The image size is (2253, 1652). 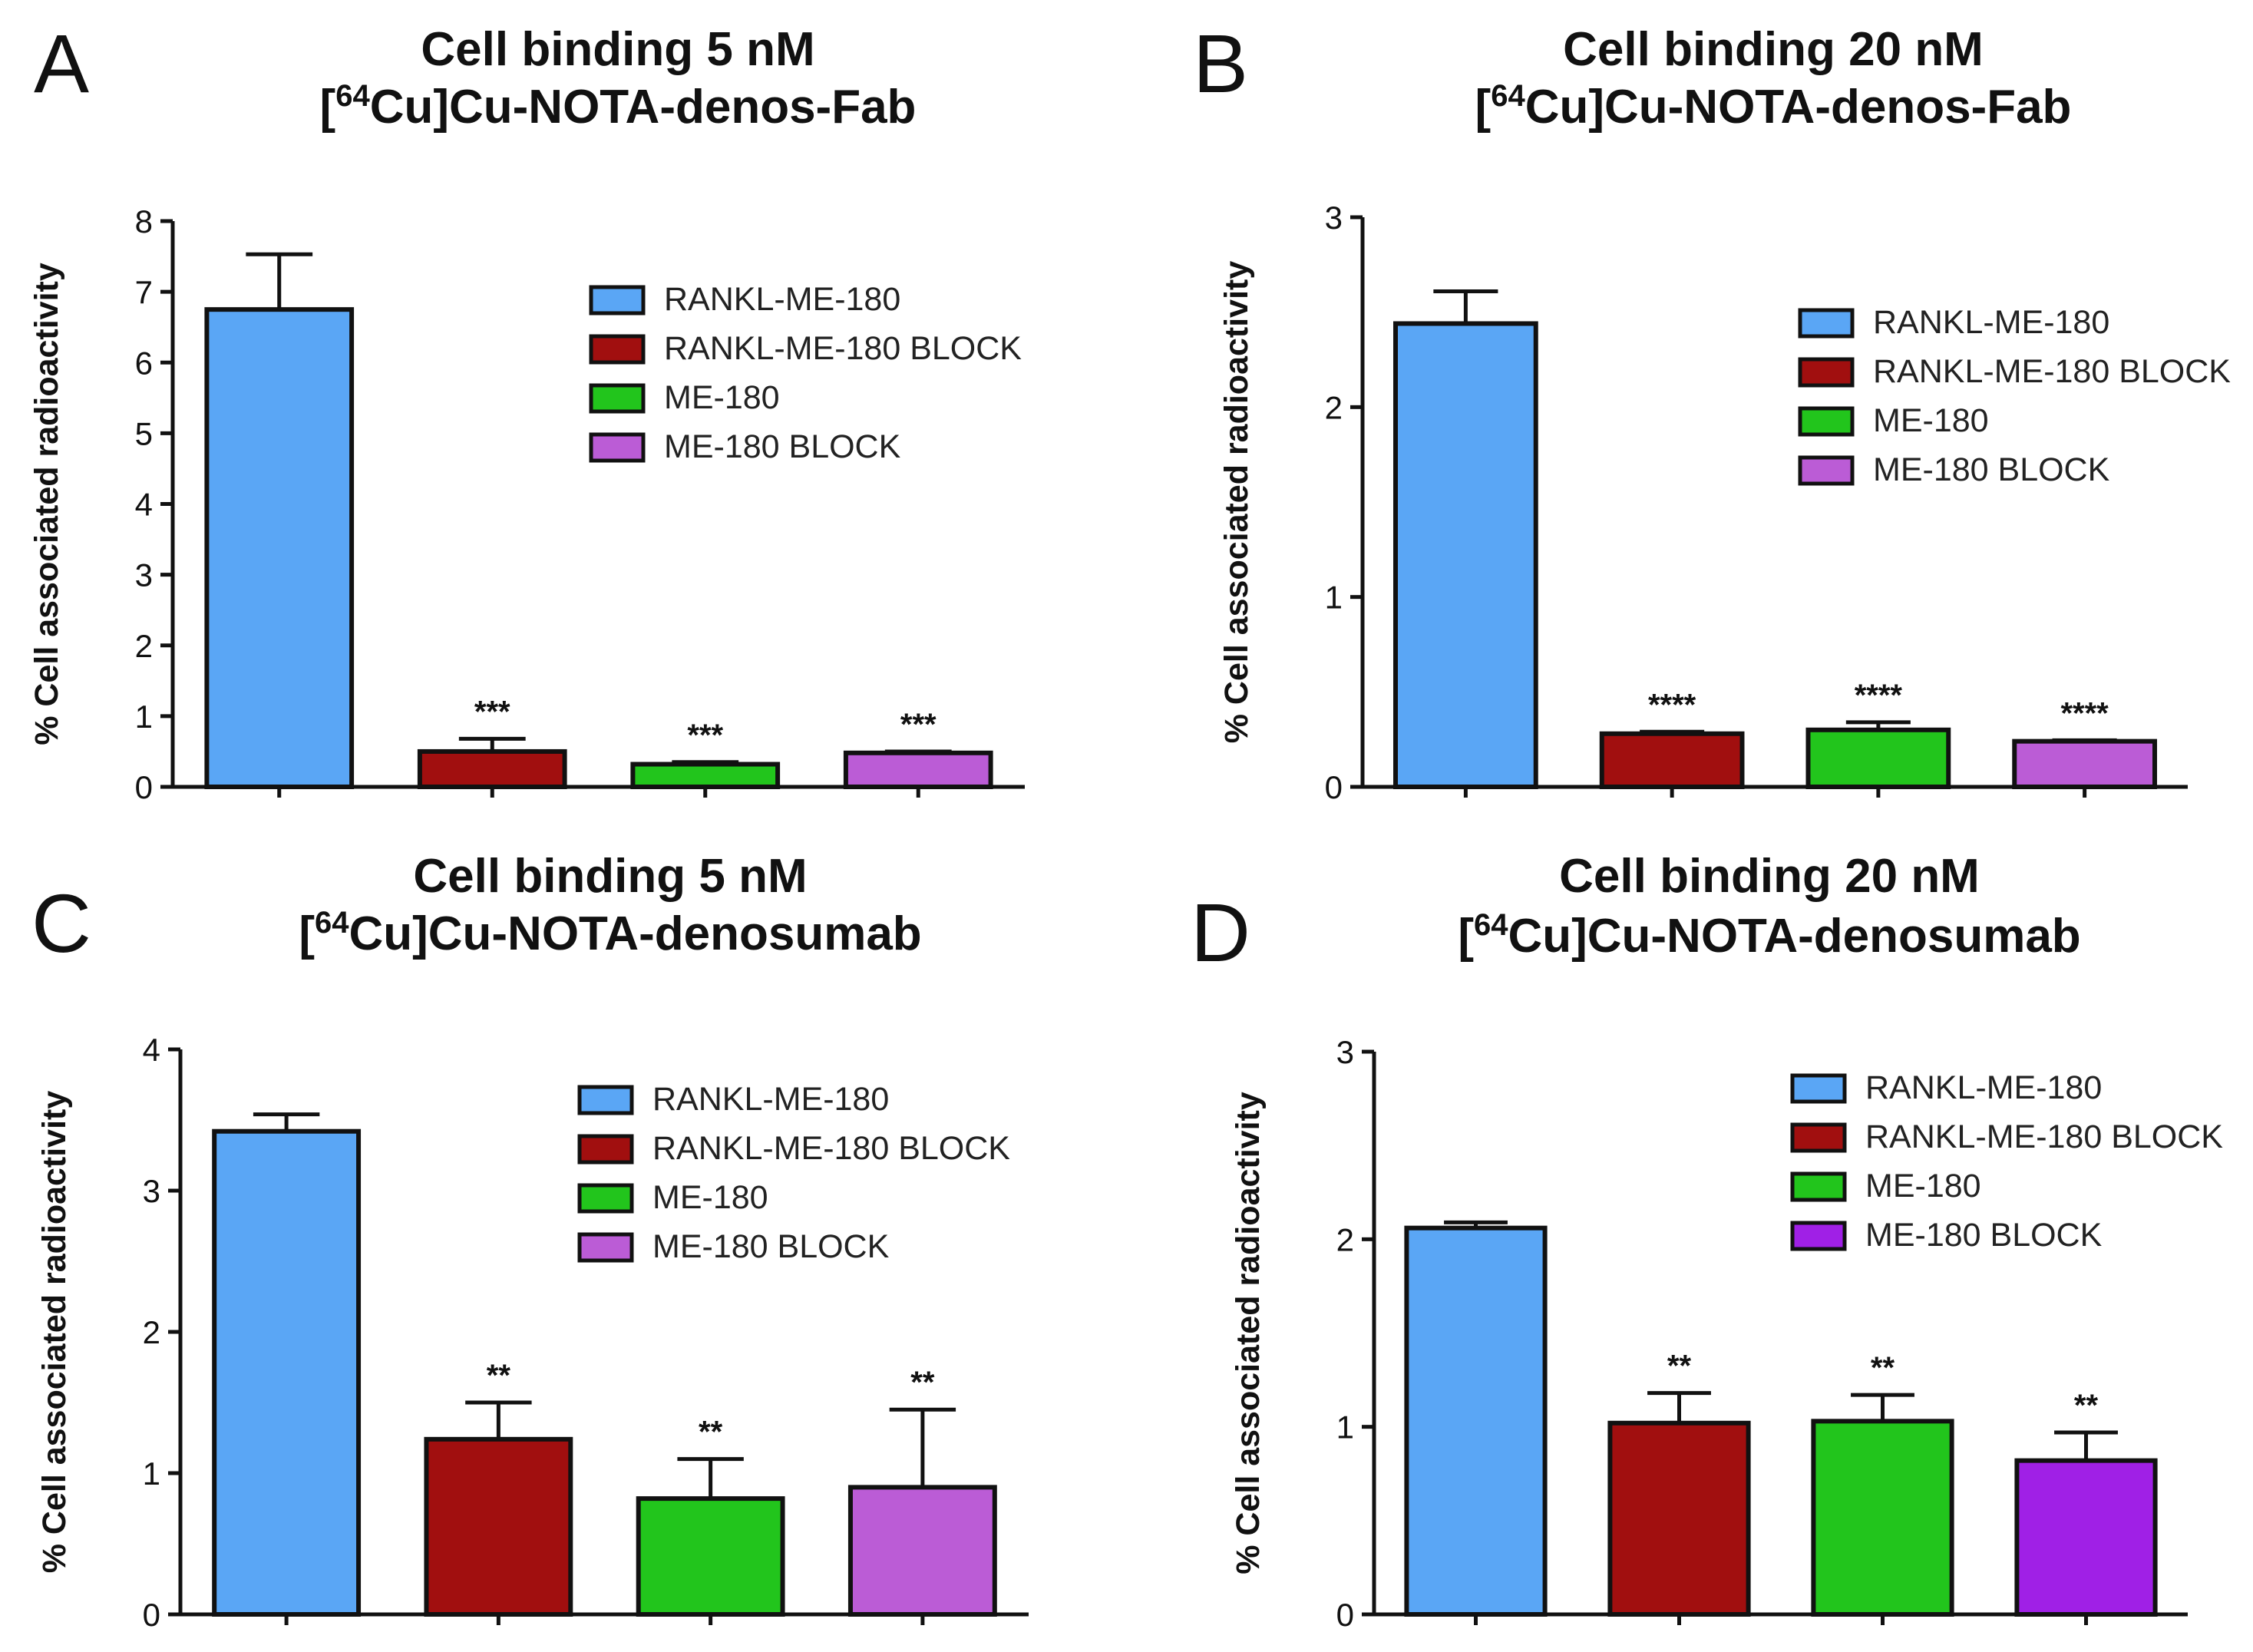 I want to click on chart-title: Cell binding 20 nM, so click(x=1773, y=49).